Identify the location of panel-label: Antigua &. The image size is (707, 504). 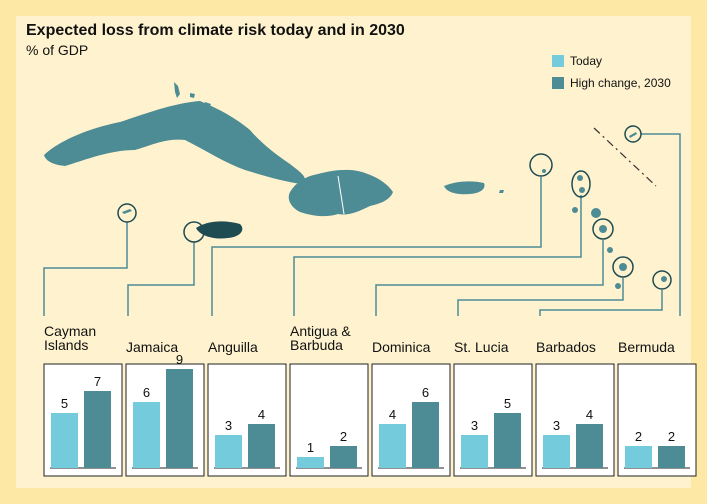
(320, 331).